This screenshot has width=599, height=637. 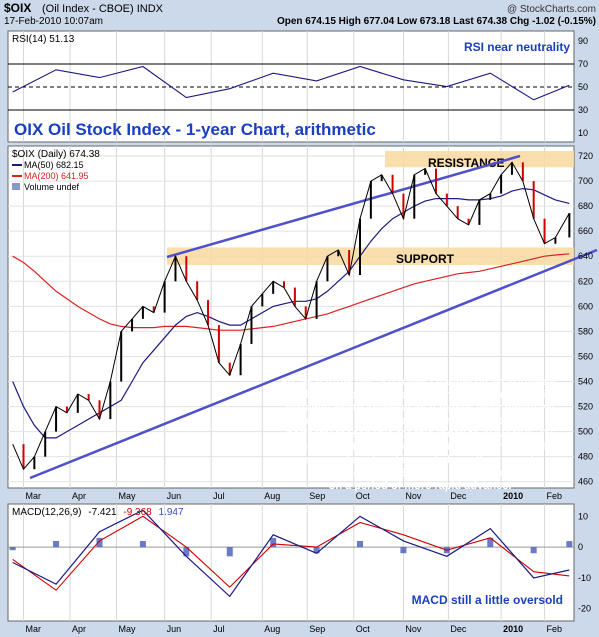 What do you see at coordinates (585, 356) in the screenshot?
I see `price-tick: 560` at bounding box center [585, 356].